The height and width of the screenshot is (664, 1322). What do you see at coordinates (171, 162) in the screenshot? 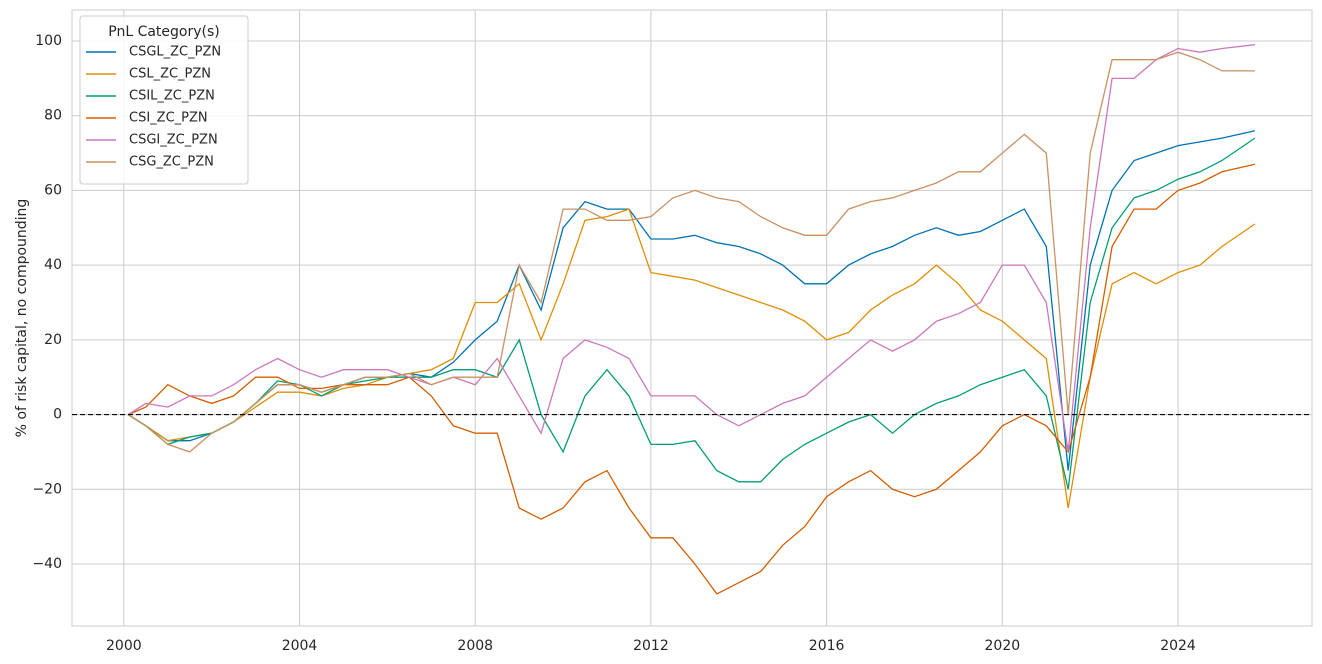
I see `legend-label: CSG_ZC_PZN` at bounding box center [171, 162].